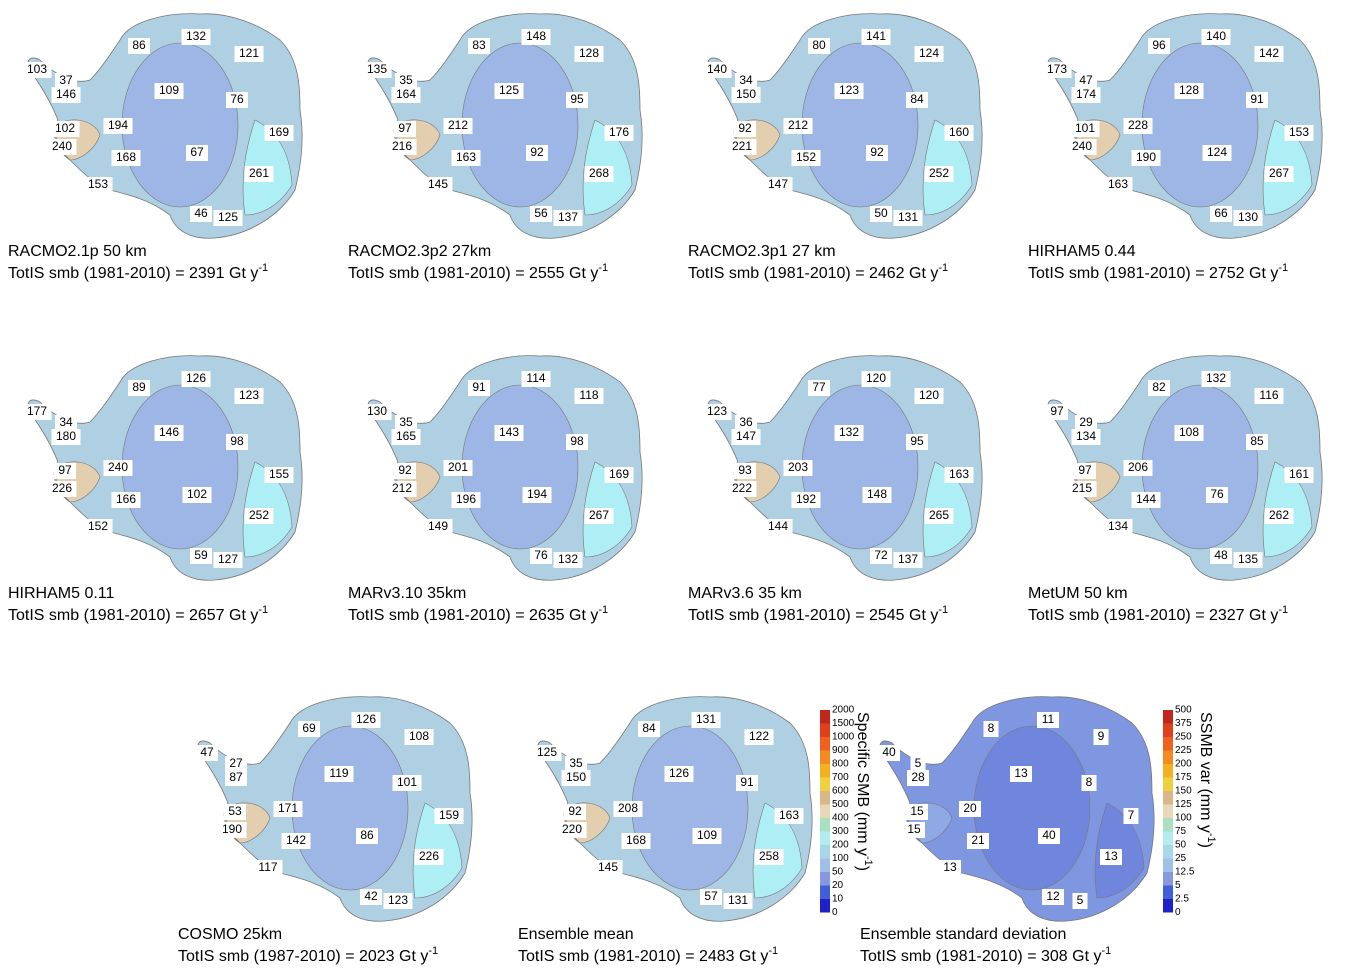 This screenshot has height=971, width=1347. Describe the element at coordinates (939, 173) in the screenshot. I see `basin-value: 252` at that location.